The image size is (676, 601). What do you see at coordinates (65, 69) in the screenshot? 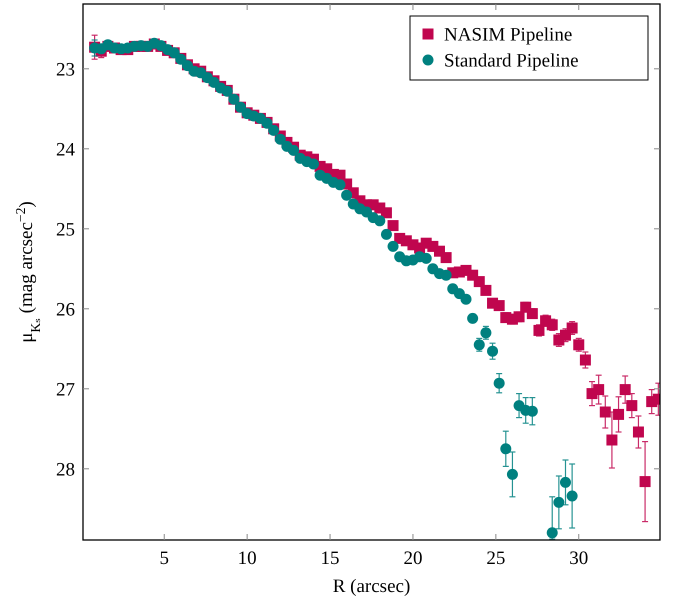
I see `y-tick-label: 23` at bounding box center [65, 69].